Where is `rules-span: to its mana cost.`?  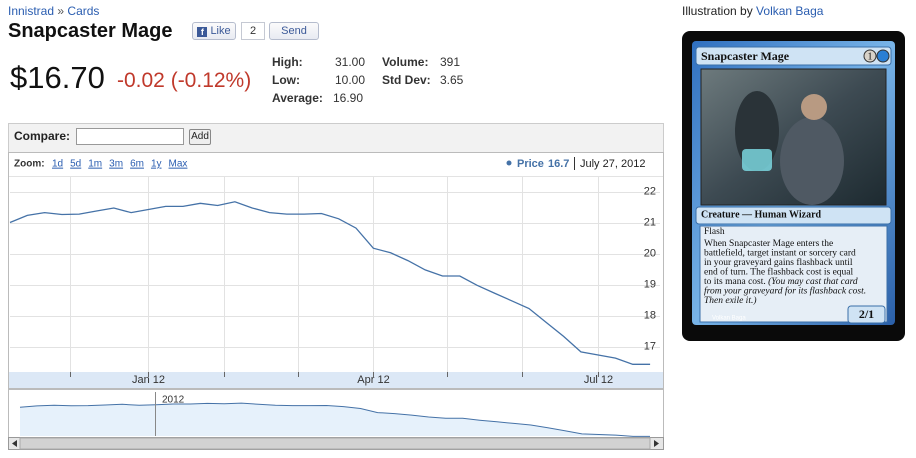 rules-span: to its mana cost. is located at coordinates (735, 282).